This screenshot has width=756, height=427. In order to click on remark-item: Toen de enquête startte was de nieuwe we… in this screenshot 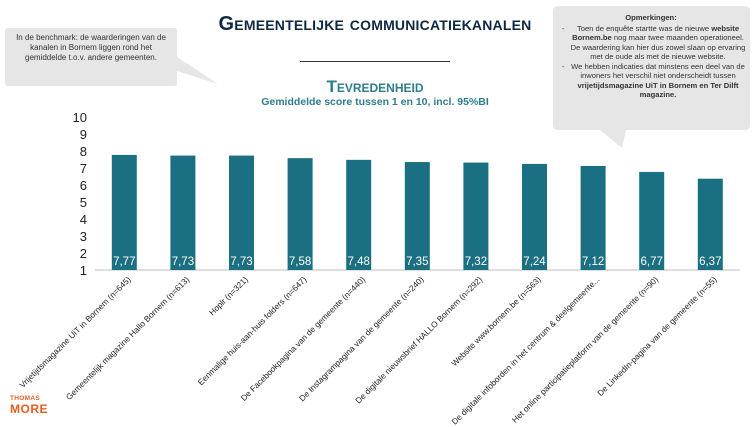, I will do `click(654, 42)`.